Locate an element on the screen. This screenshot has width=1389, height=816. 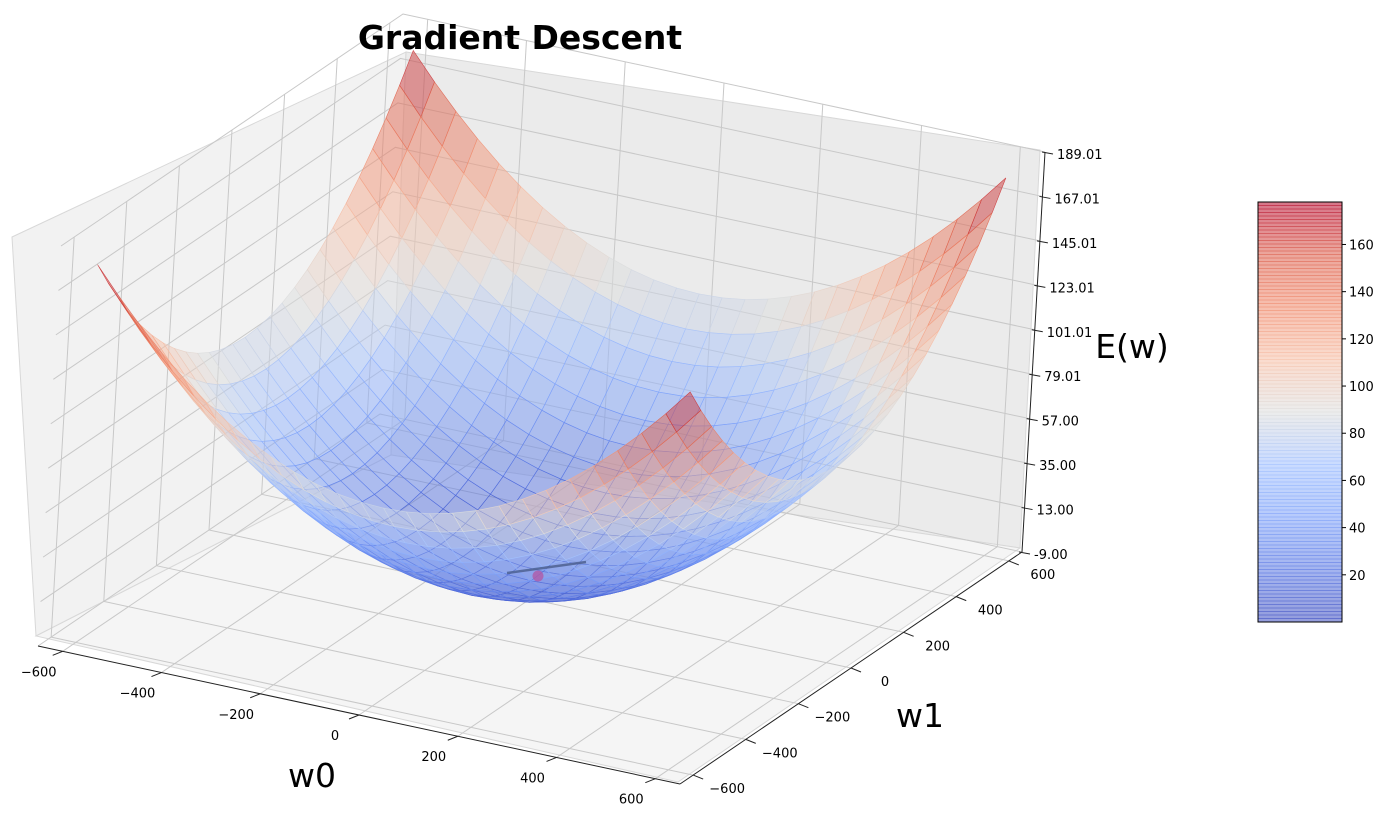
colorbar-frame is located at coordinates (1300, 412).